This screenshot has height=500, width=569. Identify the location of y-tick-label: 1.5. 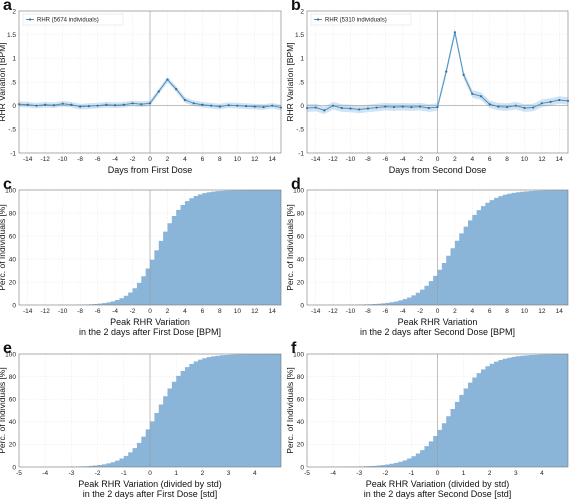
(299, 35).